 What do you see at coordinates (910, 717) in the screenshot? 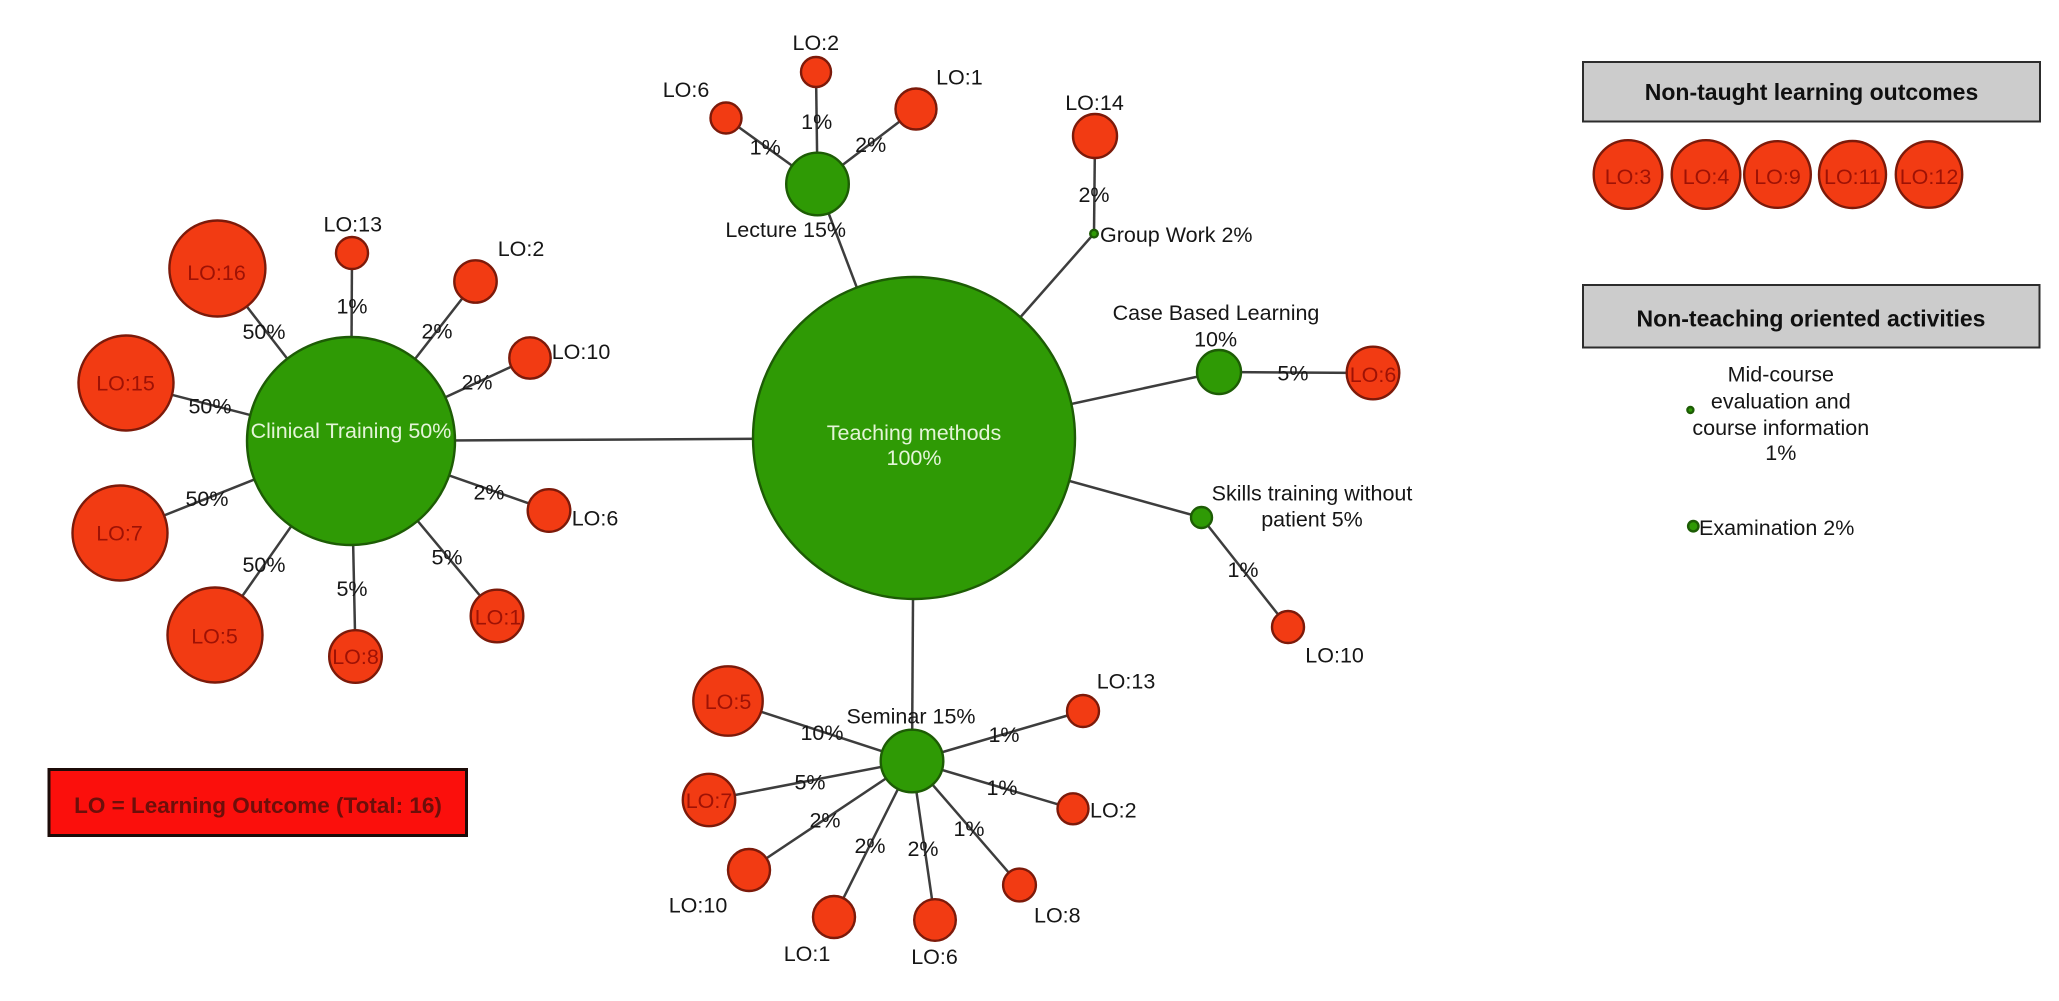
I see `svg-text: Seminar 15%` at bounding box center [910, 717].